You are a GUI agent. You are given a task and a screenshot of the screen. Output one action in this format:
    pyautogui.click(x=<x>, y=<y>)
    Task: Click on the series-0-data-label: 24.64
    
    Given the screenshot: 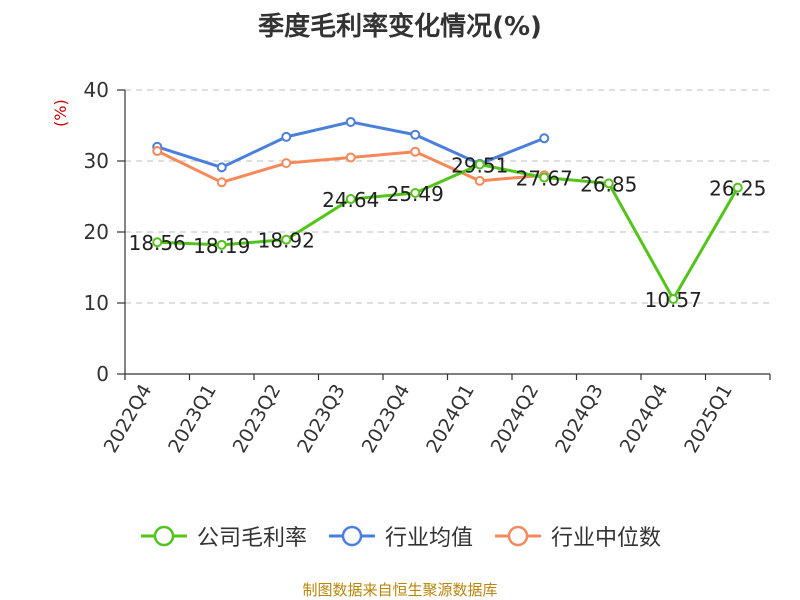 What is the action you would take?
    pyautogui.click(x=350, y=200)
    